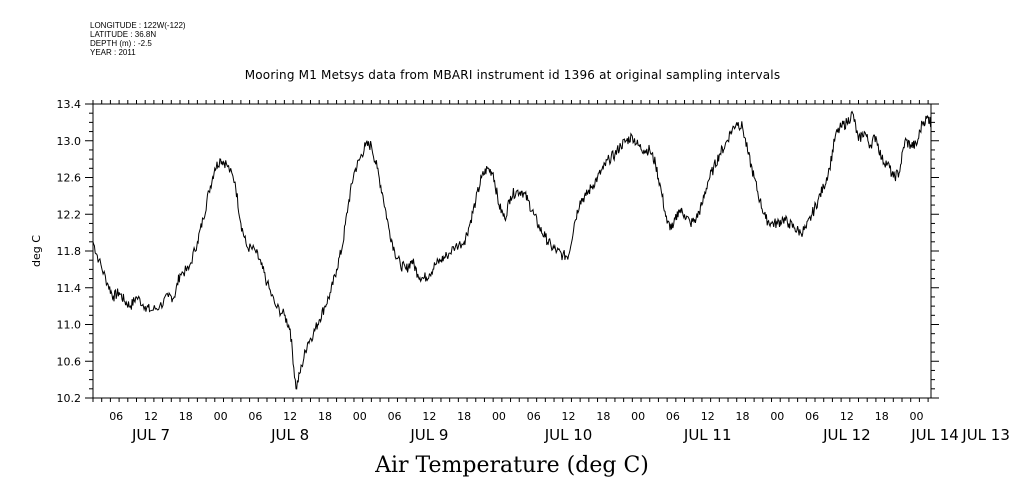 This screenshot has height=504, width=1009. Describe the element at coordinates (121, 43) in the screenshot. I see `depth-label: DEPTH (m) : -2.5` at that location.